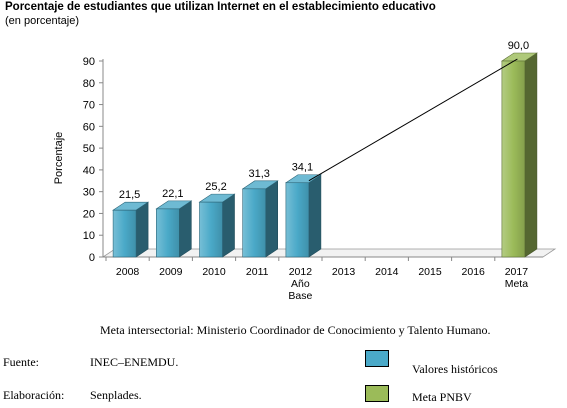 The width and height of the screenshot is (567, 408). Describe the element at coordinates (59, 158) in the screenshot. I see `y-axis-label: Porcentaje` at that location.